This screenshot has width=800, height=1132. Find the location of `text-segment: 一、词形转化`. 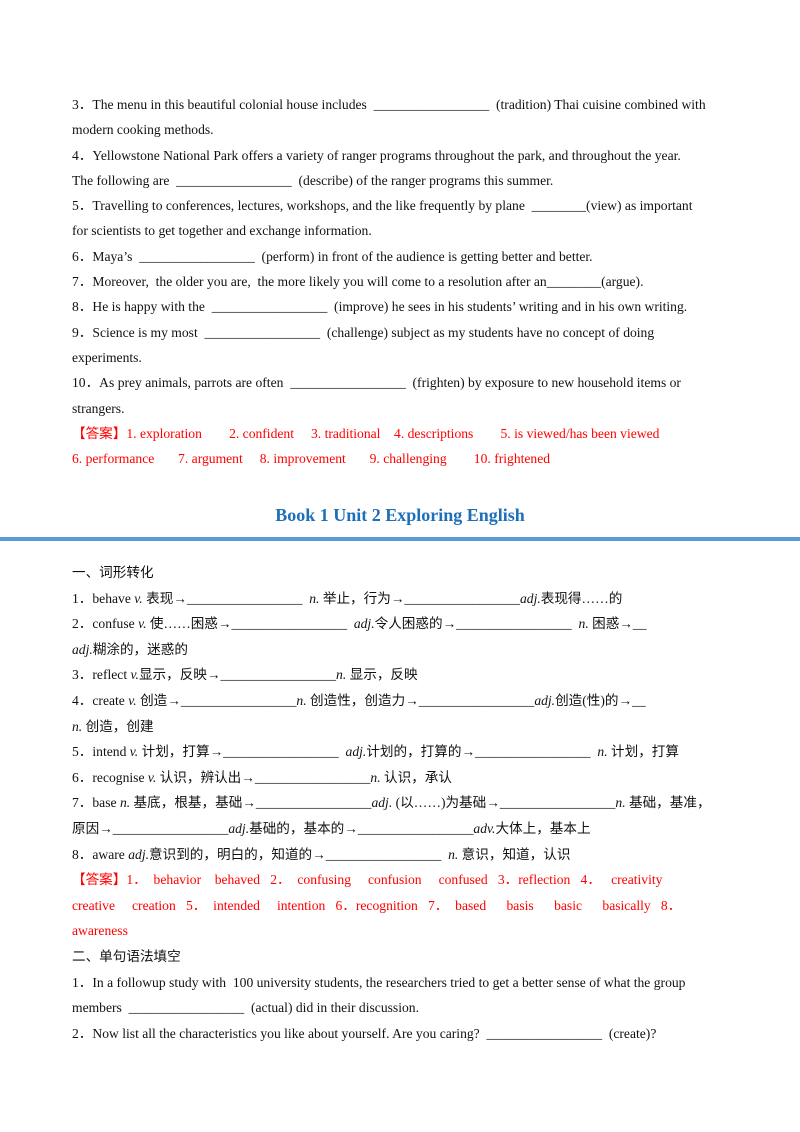

text-segment: 一、词形转化 is located at coordinates (113, 572).